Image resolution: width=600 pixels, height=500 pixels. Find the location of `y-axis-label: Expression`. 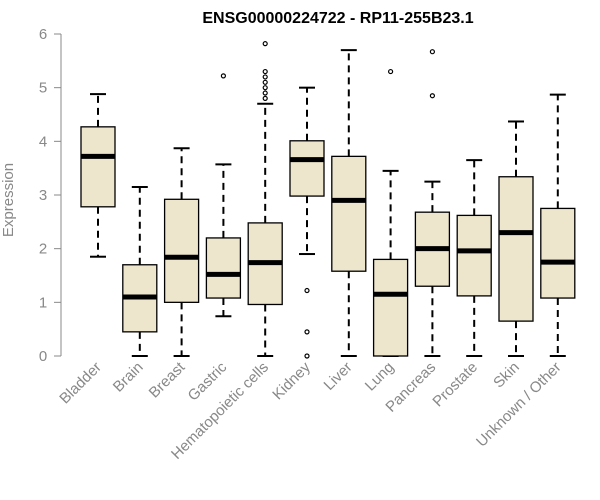

y-axis-label: Expression is located at coordinates (8, 200).